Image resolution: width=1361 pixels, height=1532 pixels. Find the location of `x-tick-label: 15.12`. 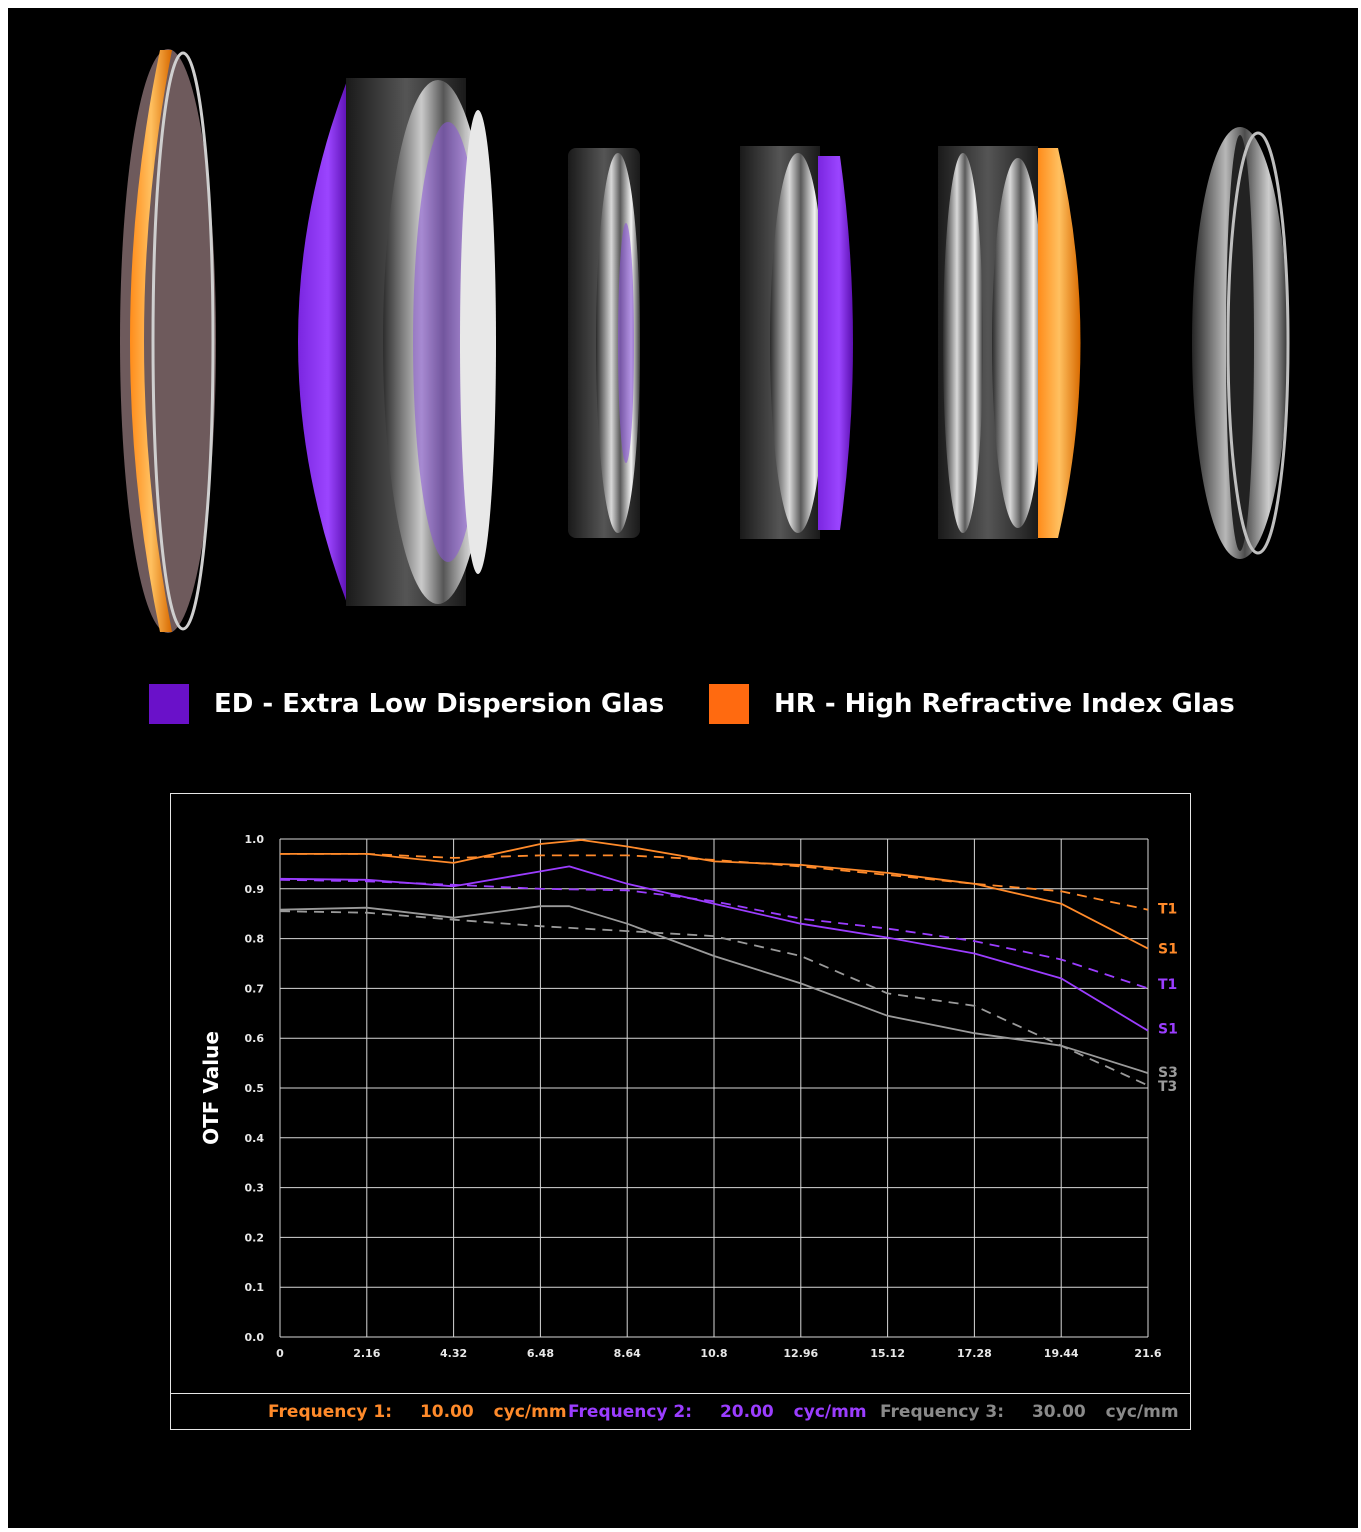

x-tick-label: 15.12 is located at coordinates (887, 1353).